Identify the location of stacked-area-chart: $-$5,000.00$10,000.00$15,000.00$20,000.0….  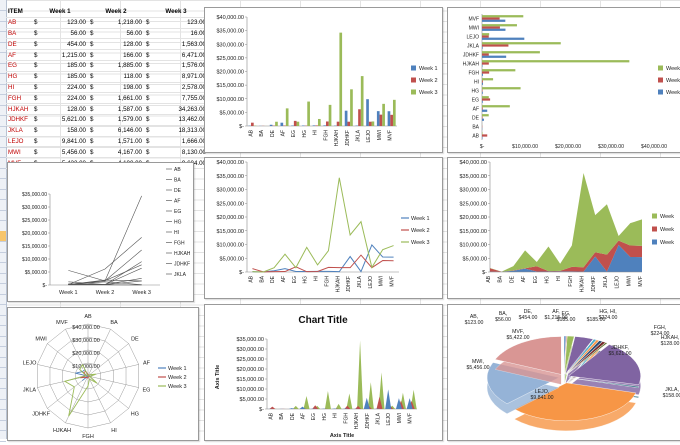
(563, 228).